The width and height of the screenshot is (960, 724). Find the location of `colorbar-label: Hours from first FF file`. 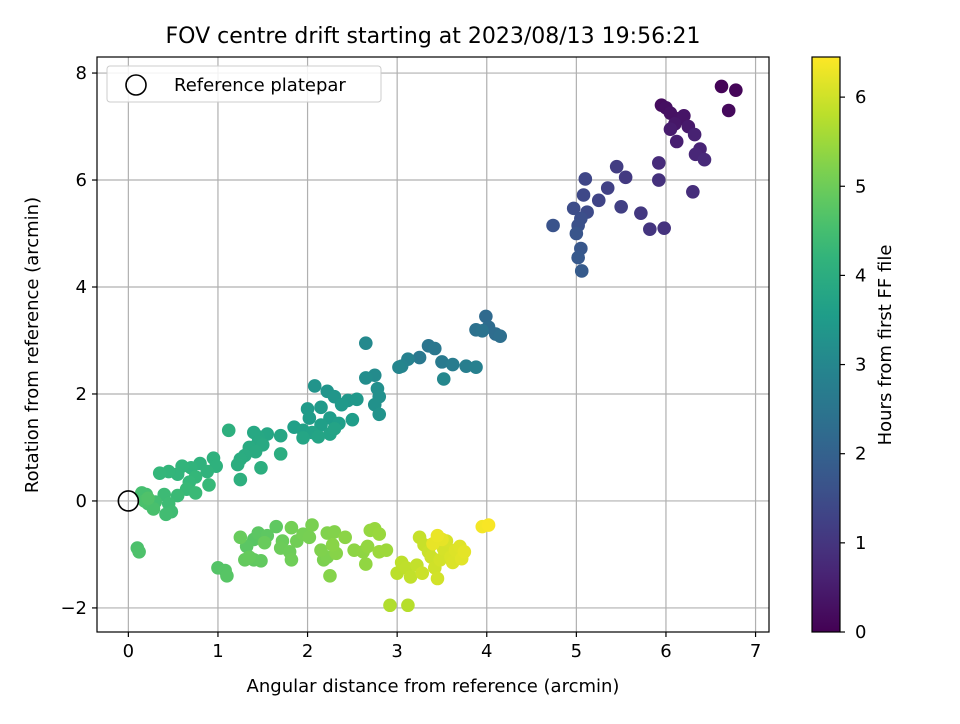

colorbar-label: Hours from first FF file is located at coordinates (885, 345).